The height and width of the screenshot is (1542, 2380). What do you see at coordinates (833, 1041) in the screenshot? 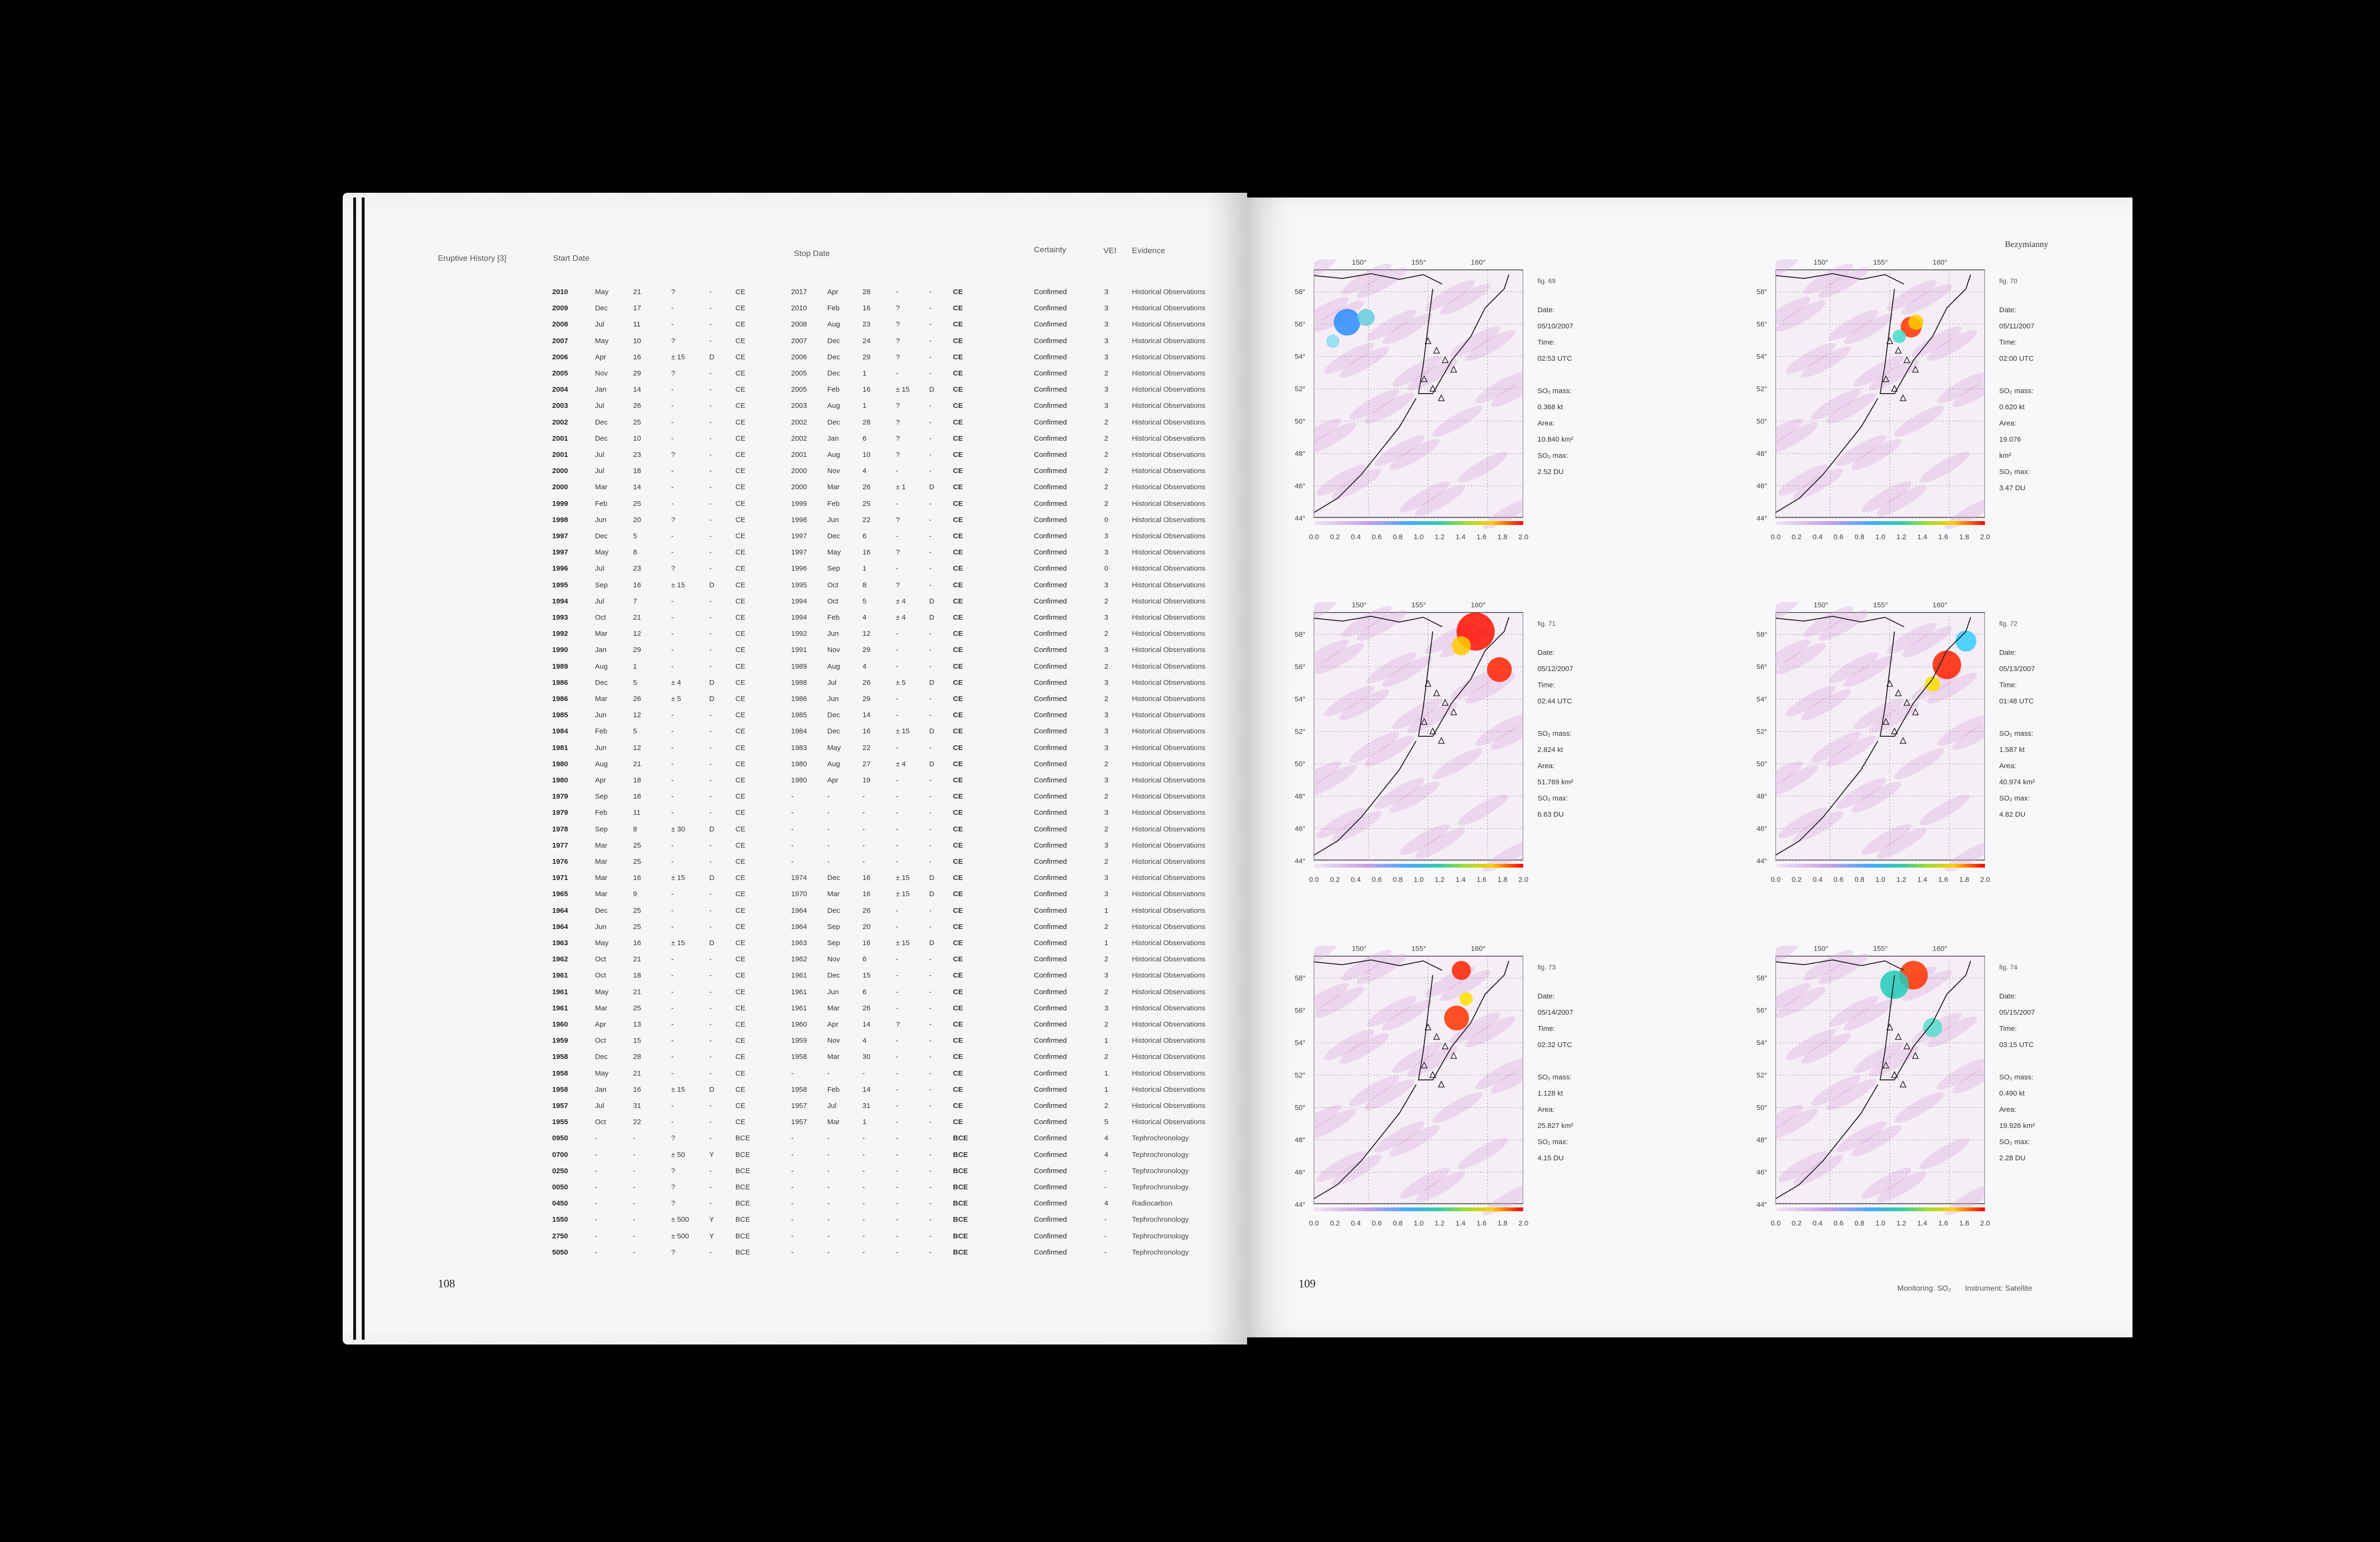
I see `table-cell: Nov` at bounding box center [833, 1041].